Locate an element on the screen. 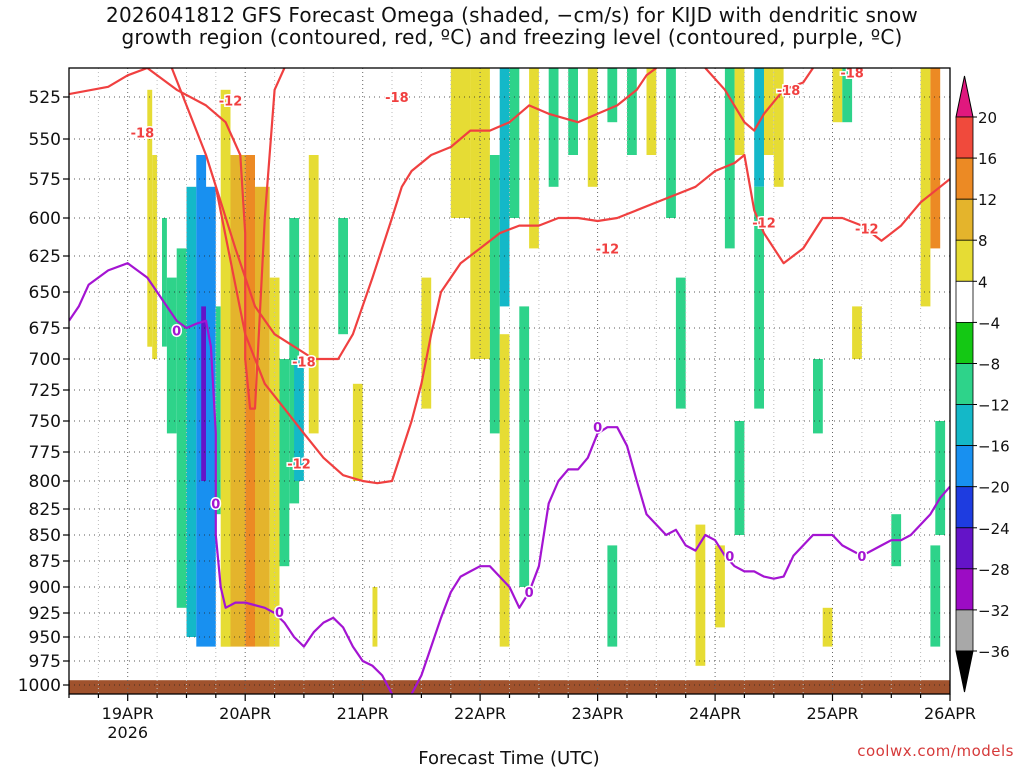 This screenshot has width=1024, height=768. y-tick-label: 675 is located at coordinates (45, 329).